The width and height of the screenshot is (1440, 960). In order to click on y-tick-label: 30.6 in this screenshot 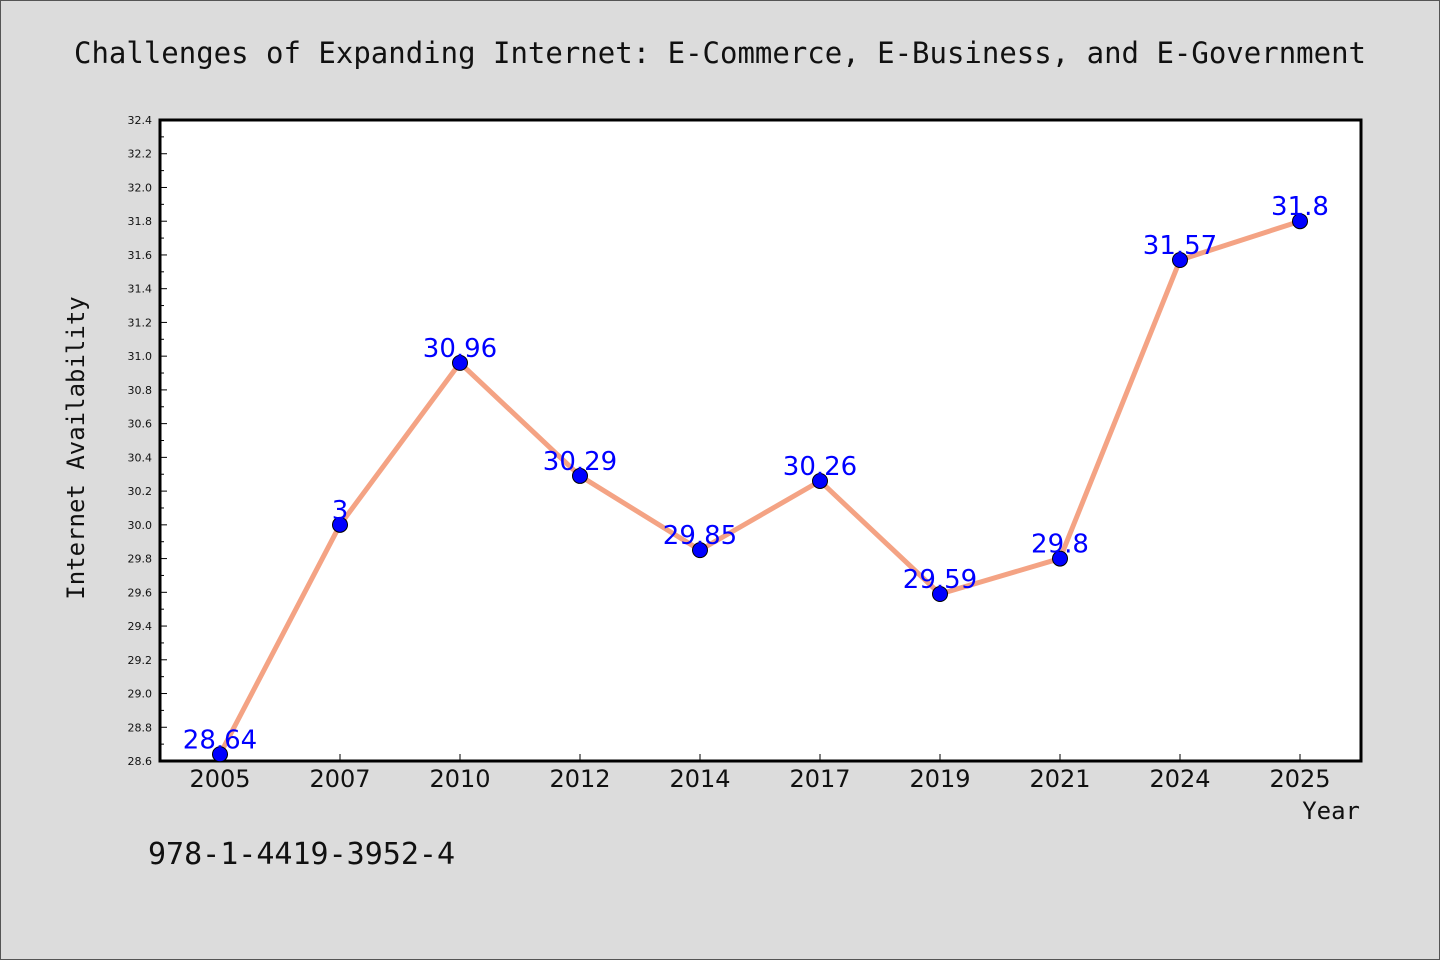, I will do `click(140, 424)`.